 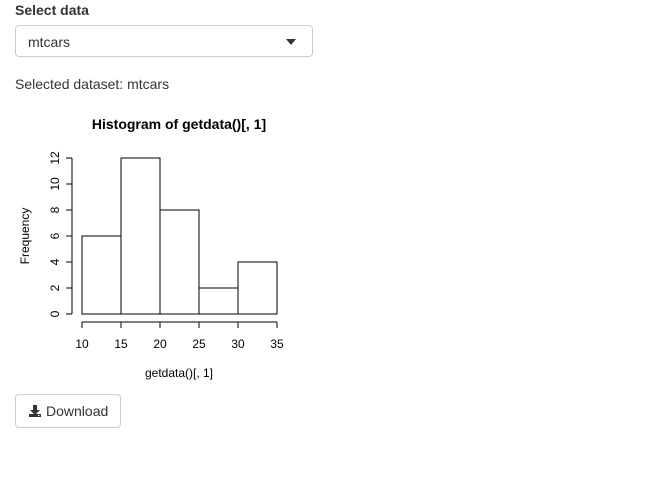 I want to click on dataset-select-value: mtcars, so click(x=49, y=42).